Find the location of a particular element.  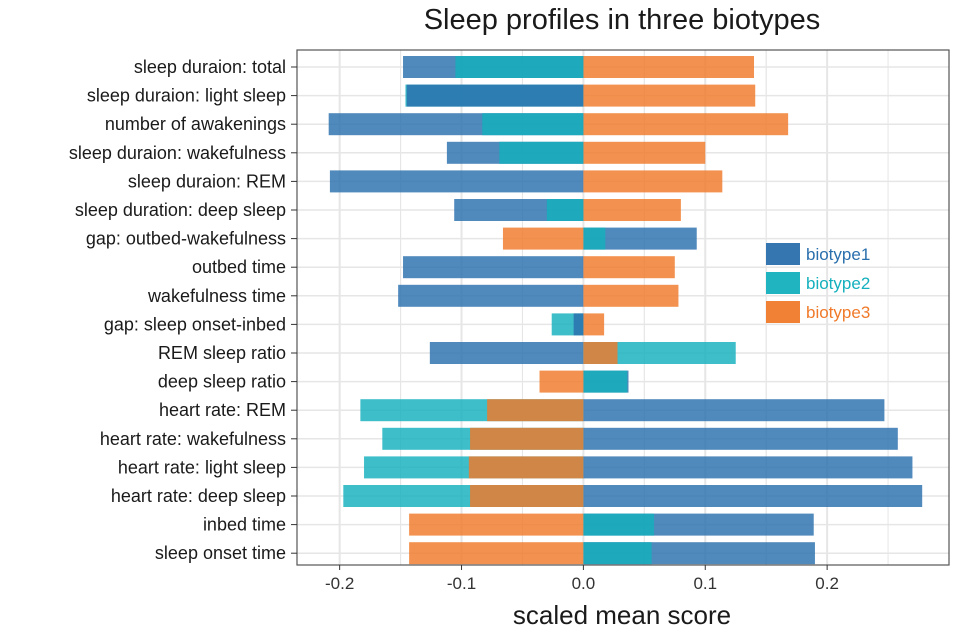

category-label: heart rate: light sleep is located at coordinates (202, 467).